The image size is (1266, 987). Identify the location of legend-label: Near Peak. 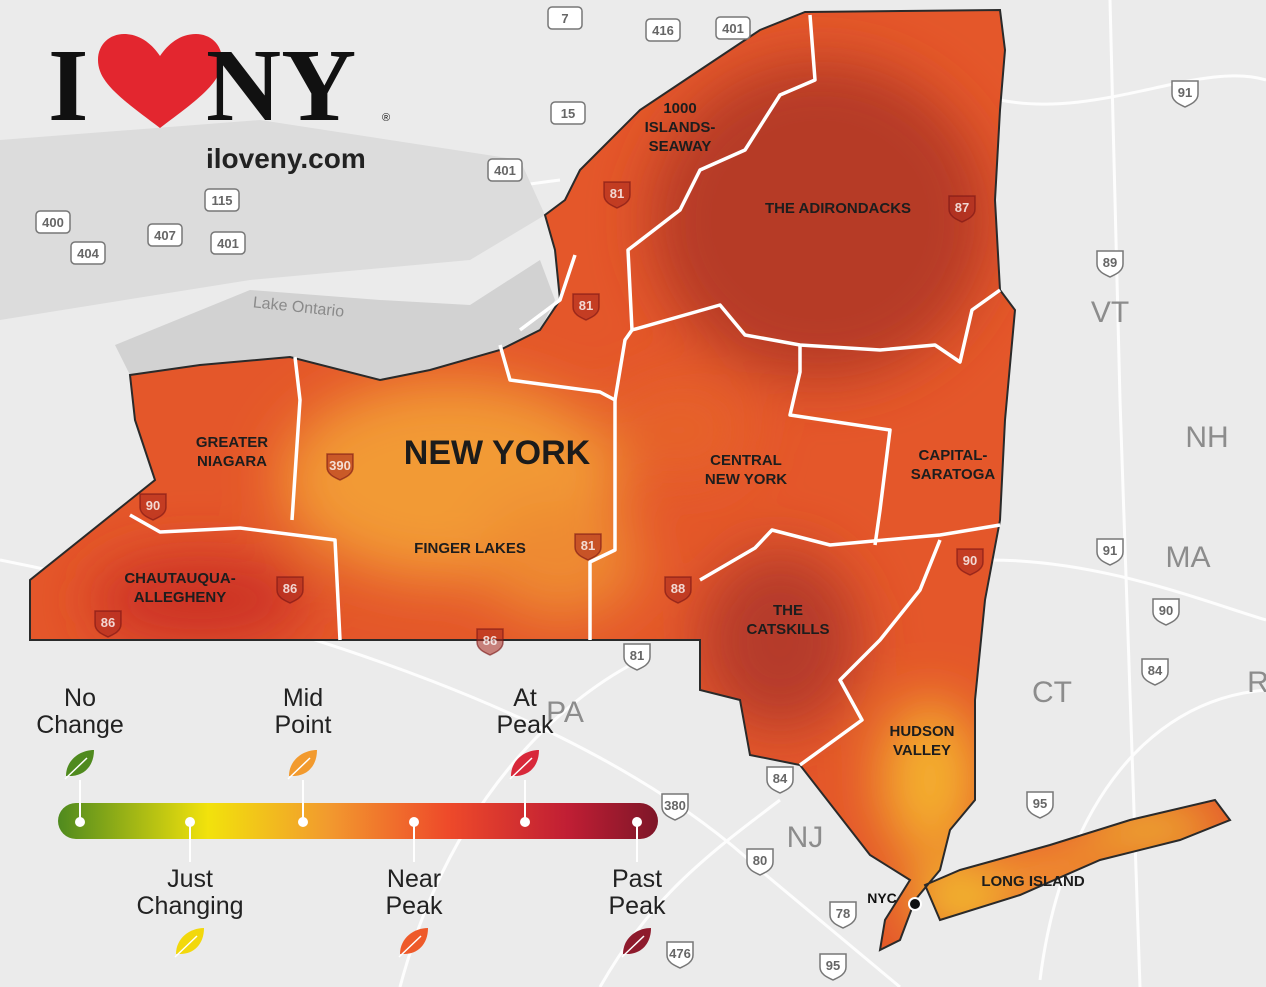
(414, 892).